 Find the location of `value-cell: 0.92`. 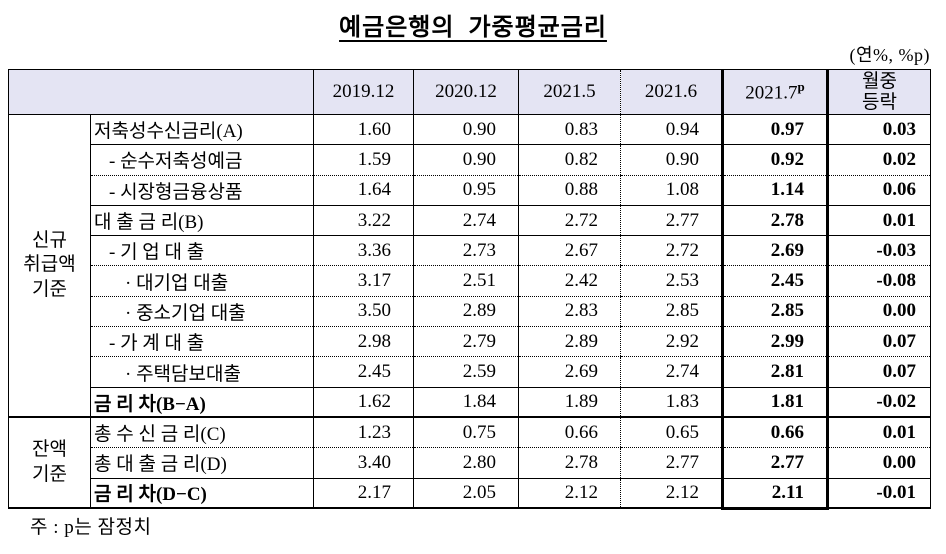

value-cell: 0.92 is located at coordinates (775, 160).